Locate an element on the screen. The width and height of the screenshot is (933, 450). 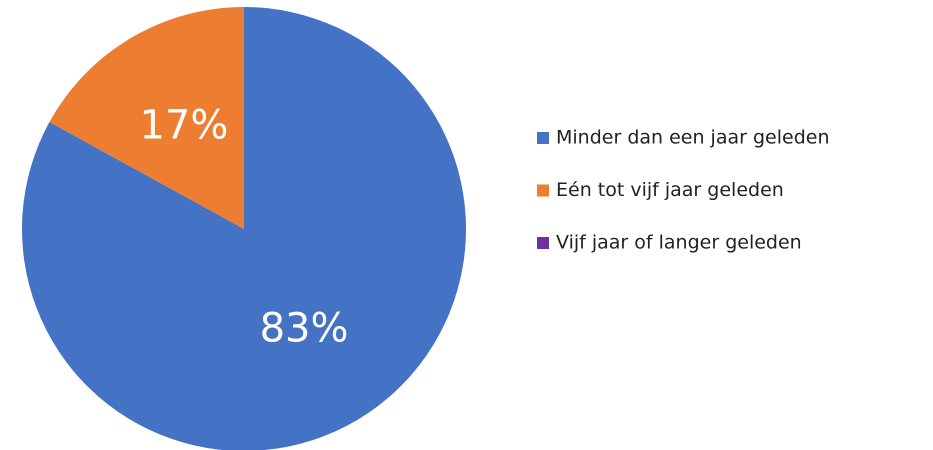
legend-label: Minder dan een jaar geleden is located at coordinates (693, 138).